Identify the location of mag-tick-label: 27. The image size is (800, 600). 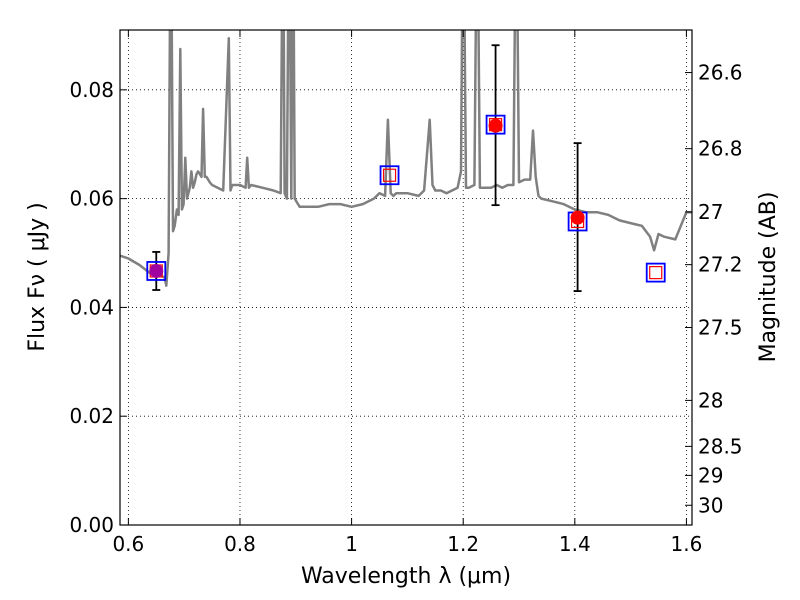
(710, 212).